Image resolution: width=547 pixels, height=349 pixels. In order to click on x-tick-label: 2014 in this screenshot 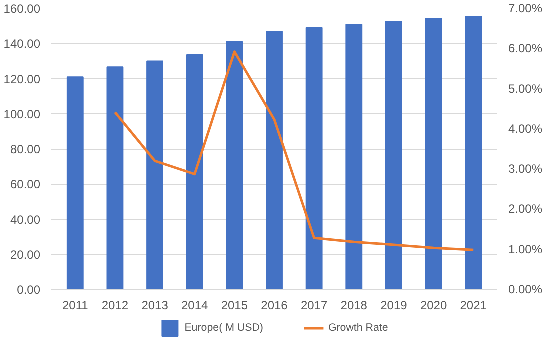, I will do `click(195, 305)`.